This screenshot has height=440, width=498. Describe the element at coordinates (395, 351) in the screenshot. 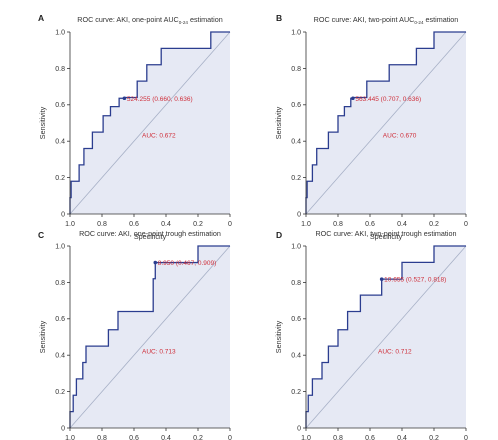

I see `auc-label: AUC: 0.712` at that location.